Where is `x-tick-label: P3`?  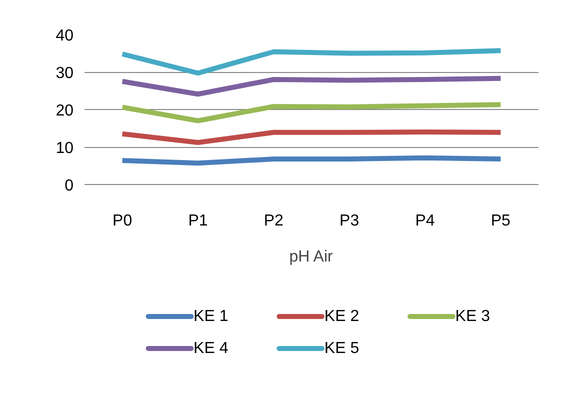 x-tick-label: P3 is located at coordinates (350, 221).